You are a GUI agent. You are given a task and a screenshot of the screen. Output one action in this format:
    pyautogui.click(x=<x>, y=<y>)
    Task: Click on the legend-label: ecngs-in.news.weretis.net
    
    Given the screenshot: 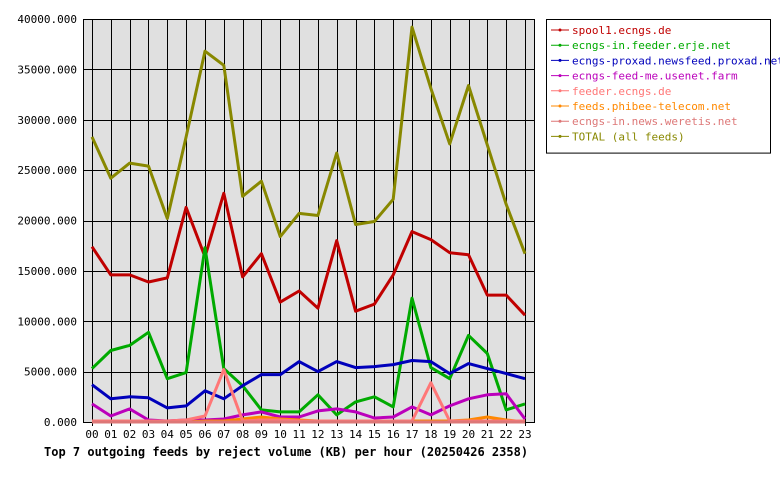 What is the action you would take?
    pyautogui.click(x=655, y=121)
    